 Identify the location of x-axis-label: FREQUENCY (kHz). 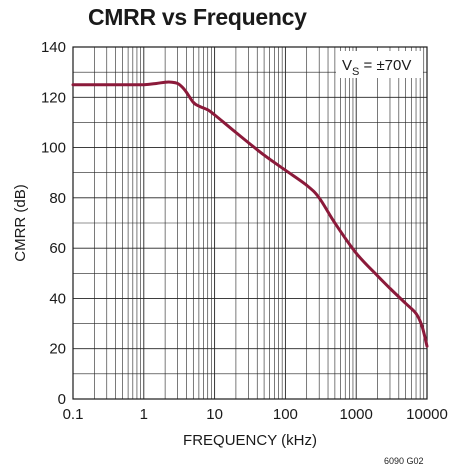
(250, 440).